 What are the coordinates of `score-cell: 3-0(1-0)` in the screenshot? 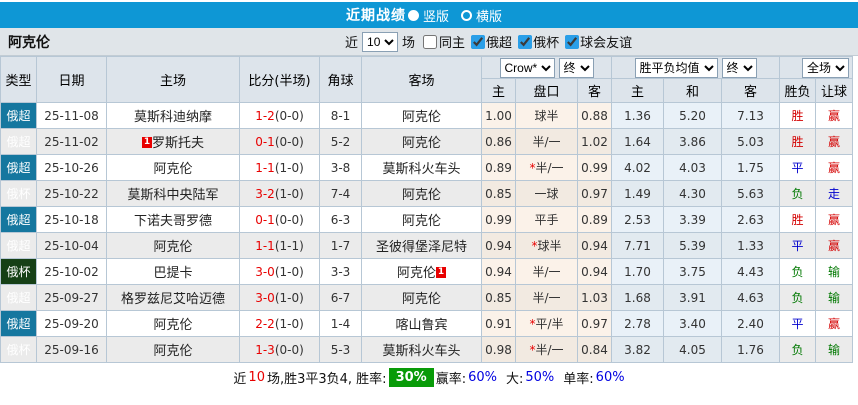 It's located at (279, 271).